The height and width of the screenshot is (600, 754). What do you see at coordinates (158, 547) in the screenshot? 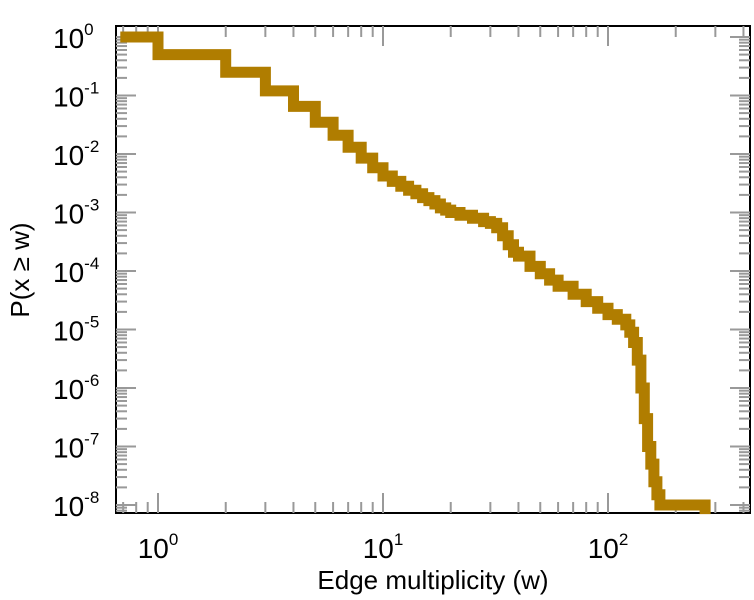
I see `x-tick-label: 10⁰` at bounding box center [158, 547].